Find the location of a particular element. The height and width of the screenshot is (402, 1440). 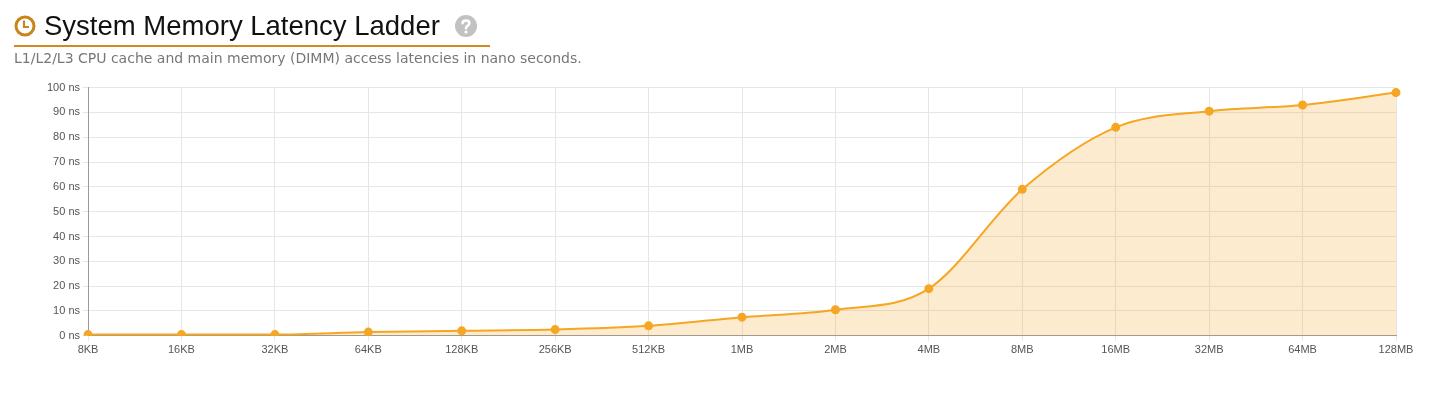

x-tick-label: 16MB is located at coordinates (1116, 349).